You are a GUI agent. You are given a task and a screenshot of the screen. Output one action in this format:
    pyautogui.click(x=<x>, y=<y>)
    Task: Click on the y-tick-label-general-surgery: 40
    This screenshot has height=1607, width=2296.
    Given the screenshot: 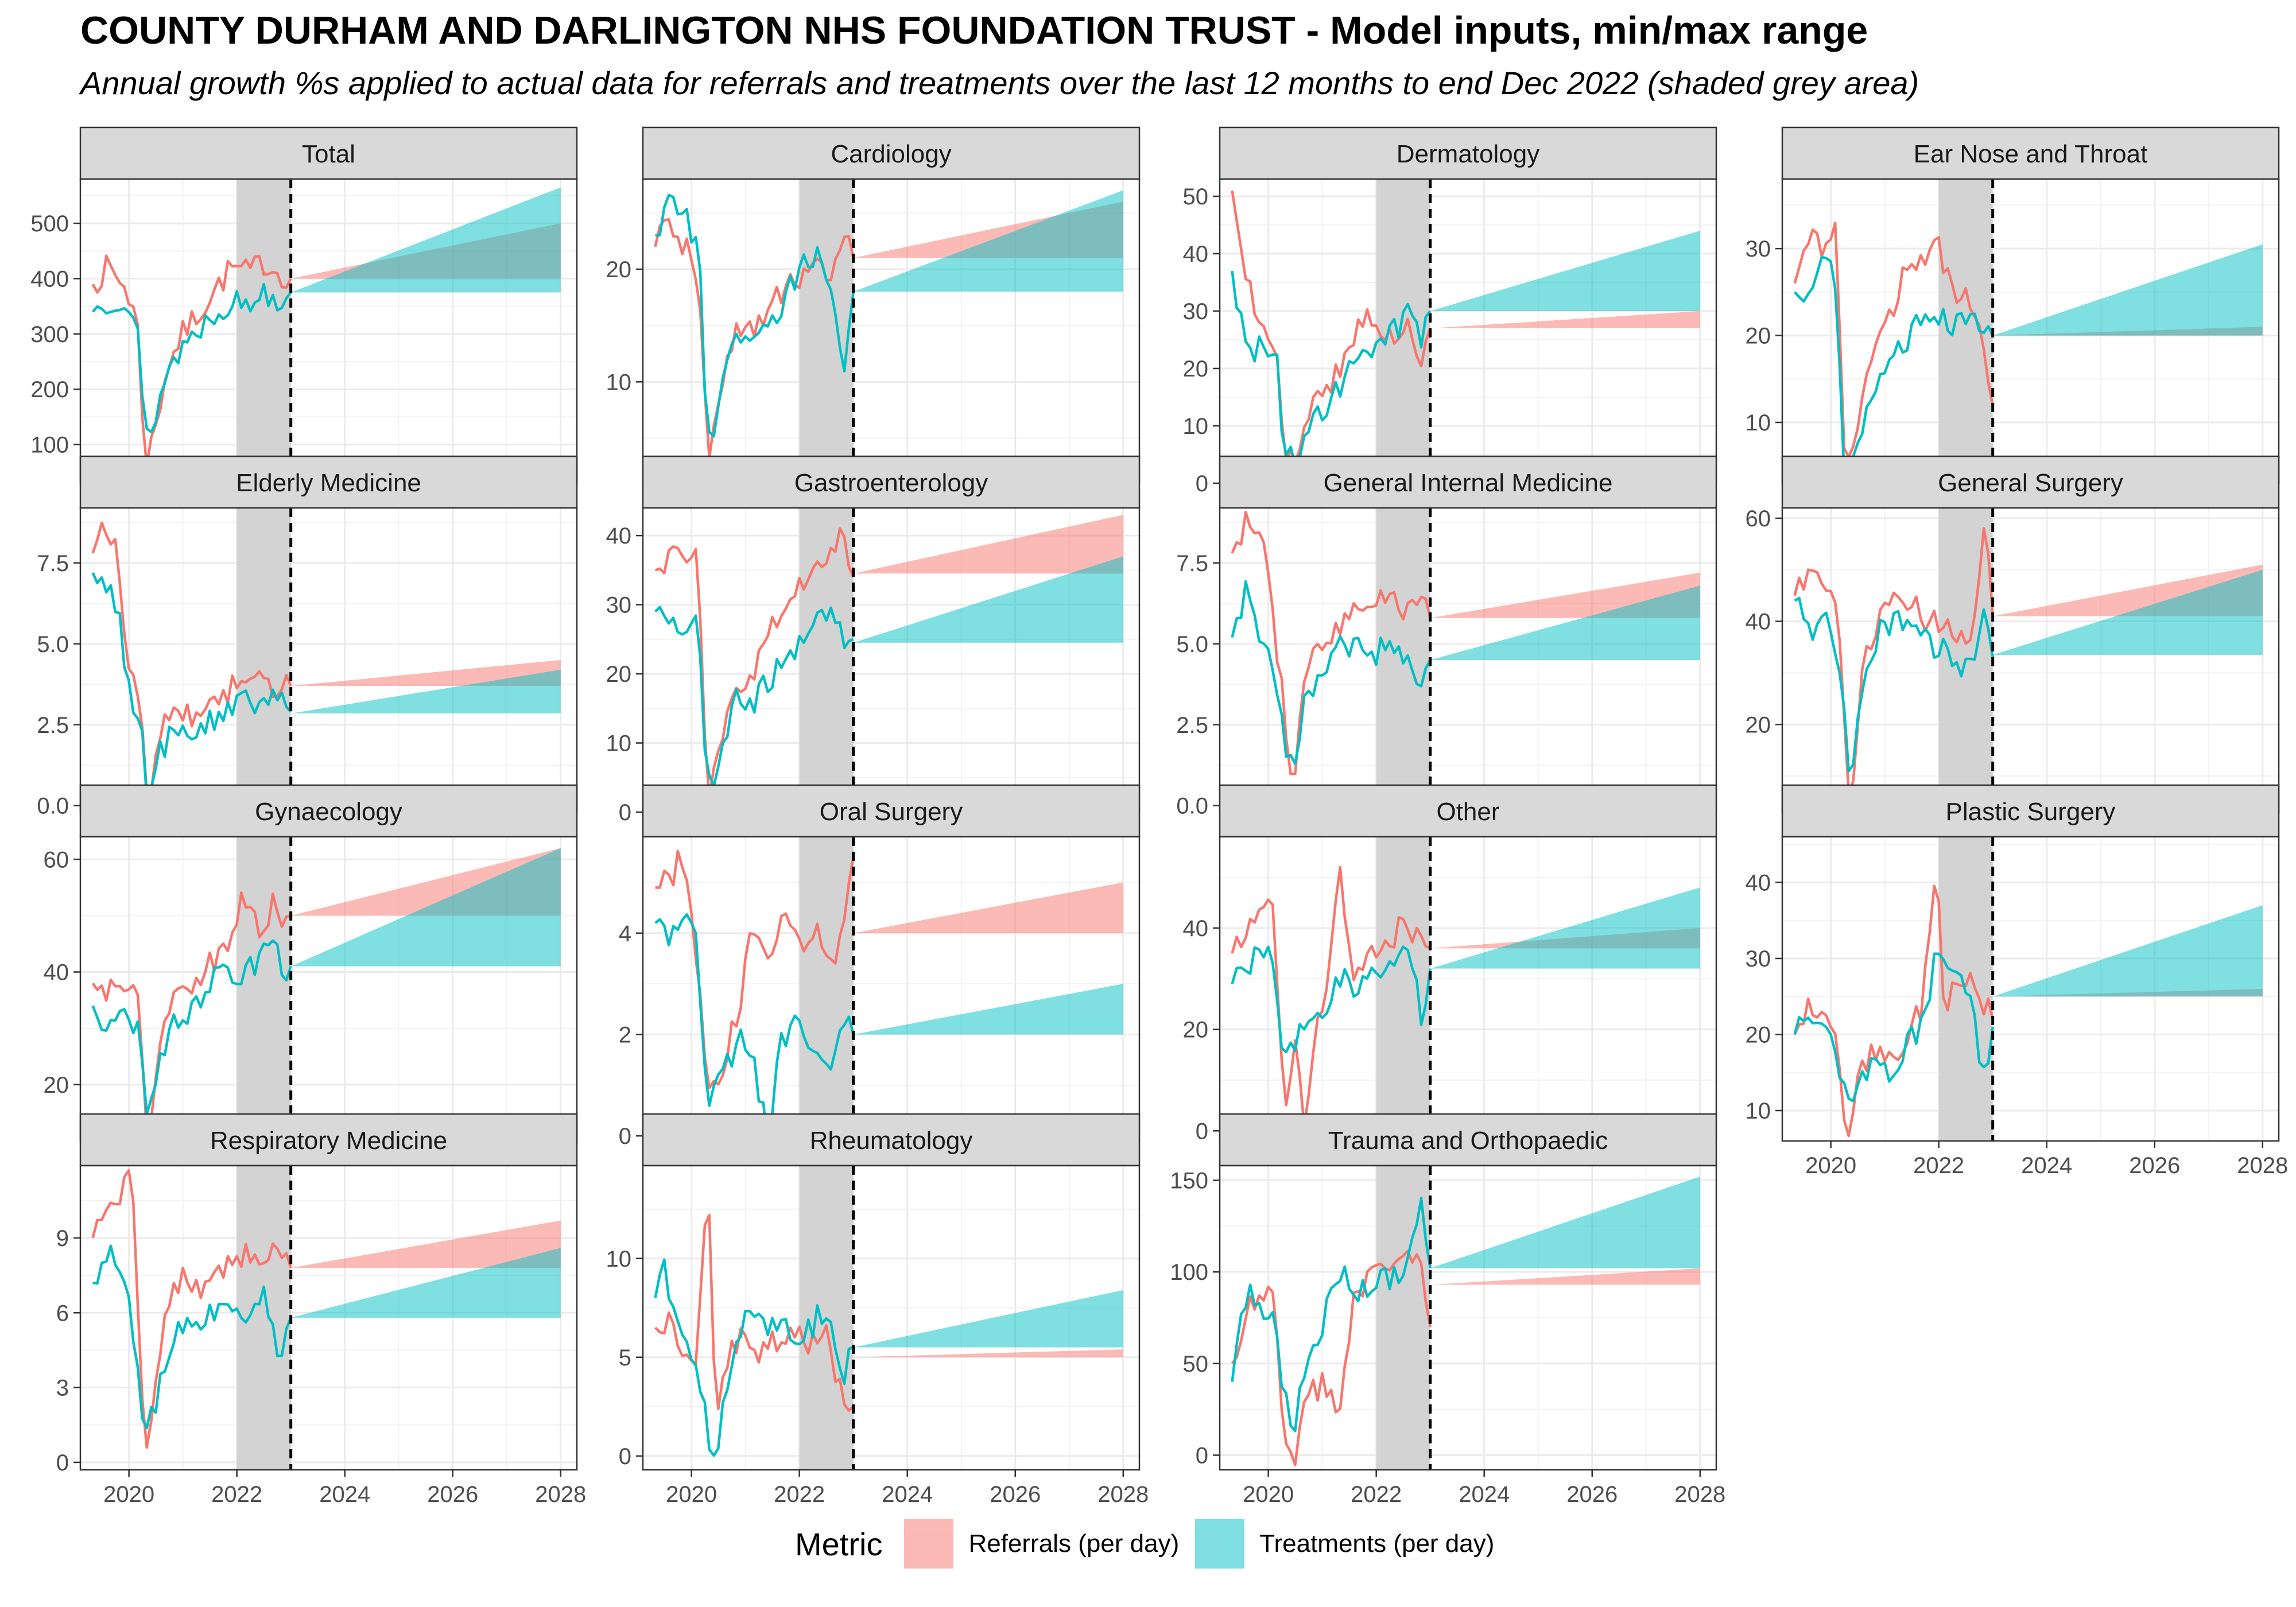 What is the action you would take?
    pyautogui.click(x=1758, y=622)
    